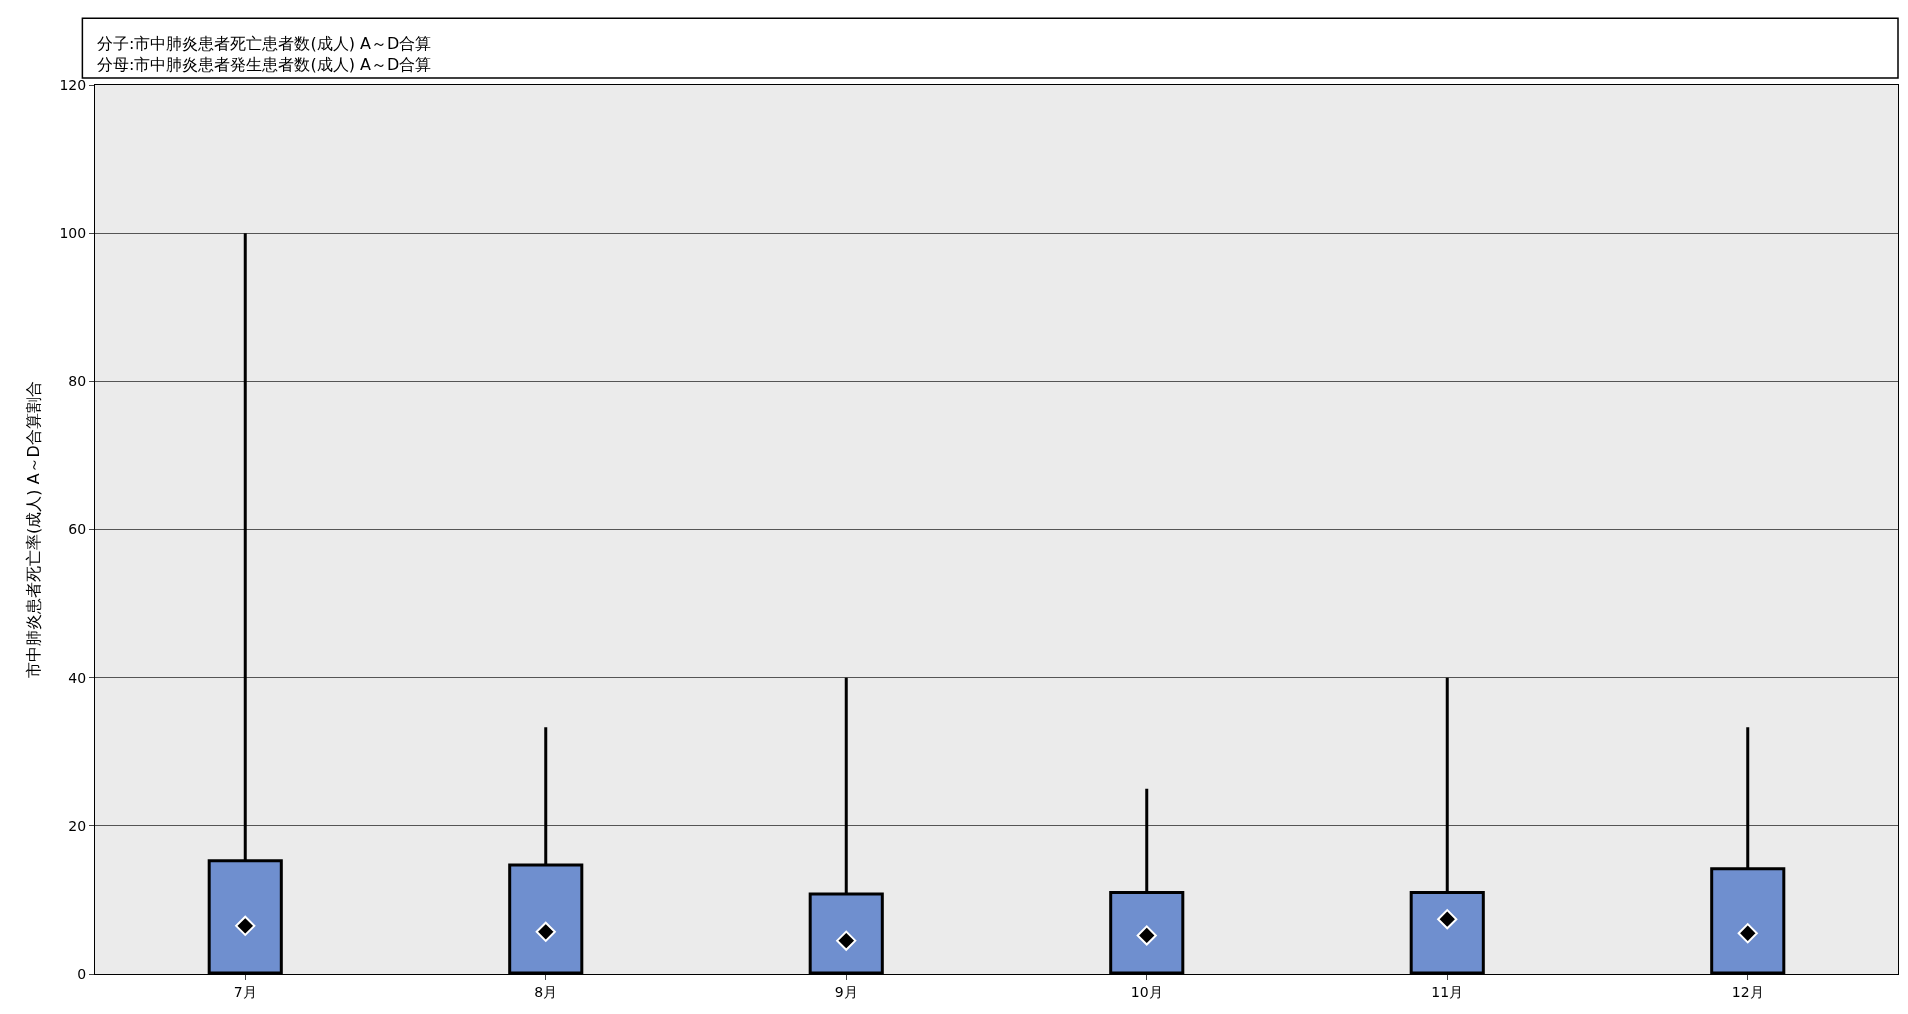  What do you see at coordinates (846, 991) in the screenshot?
I see `x-tick-label: 9月` at bounding box center [846, 991].